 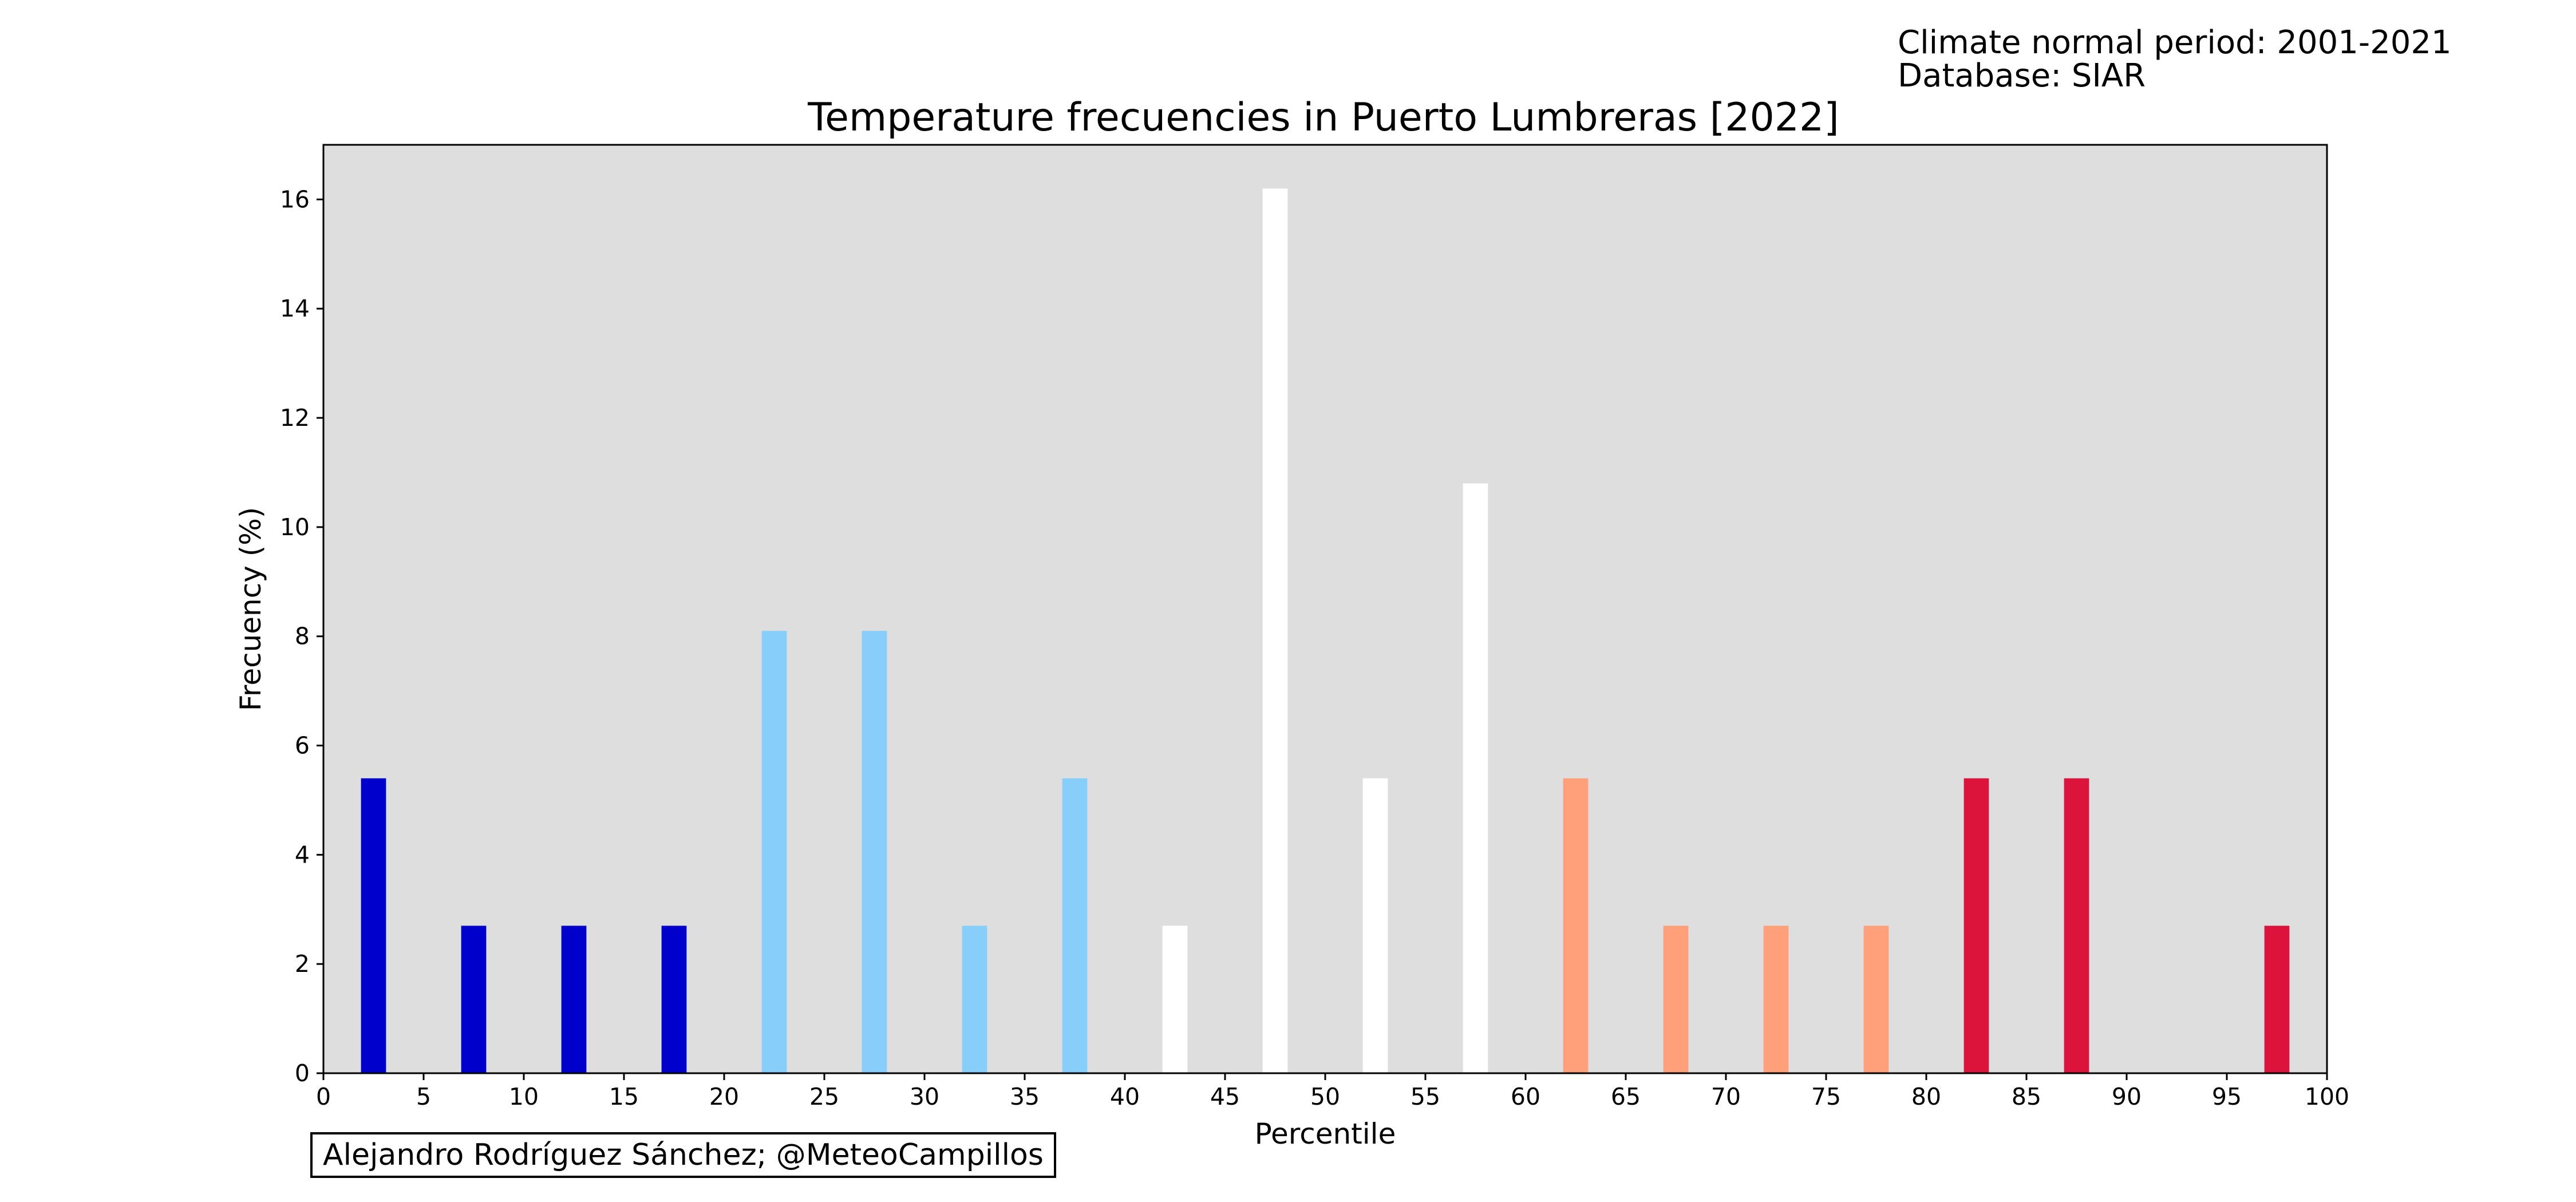 I want to click on x-tick-label: 45, so click(x=1225, y=1097).